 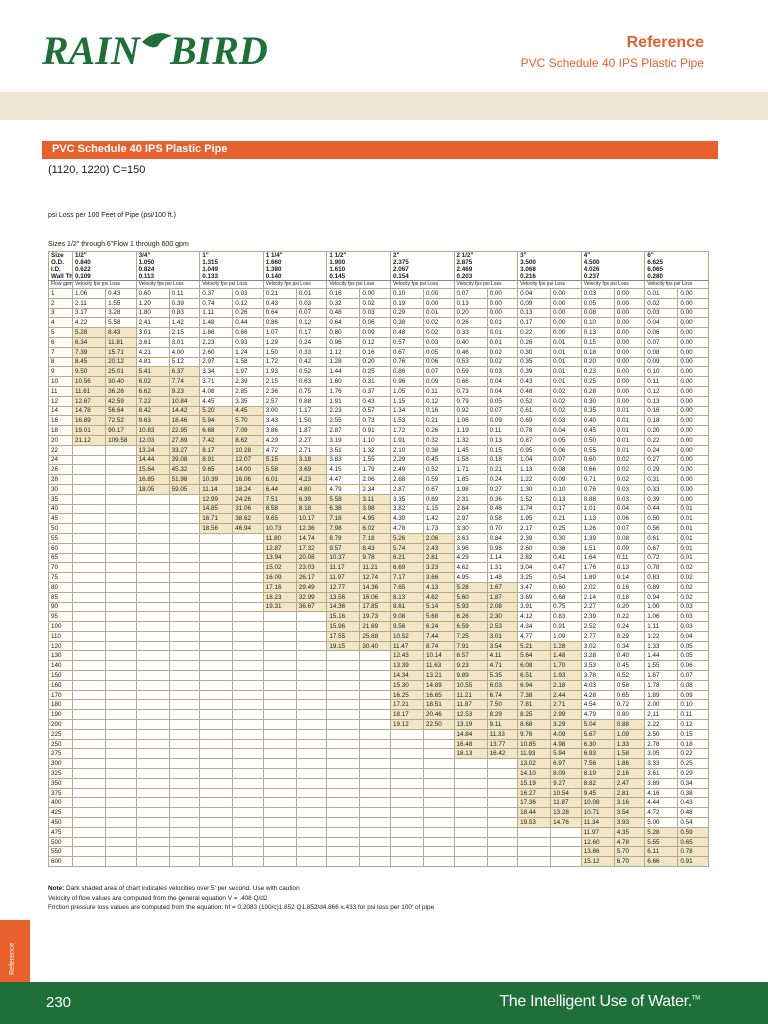 I want to click on psi-loss-cell: 1.55, so click(x=375, y=460).